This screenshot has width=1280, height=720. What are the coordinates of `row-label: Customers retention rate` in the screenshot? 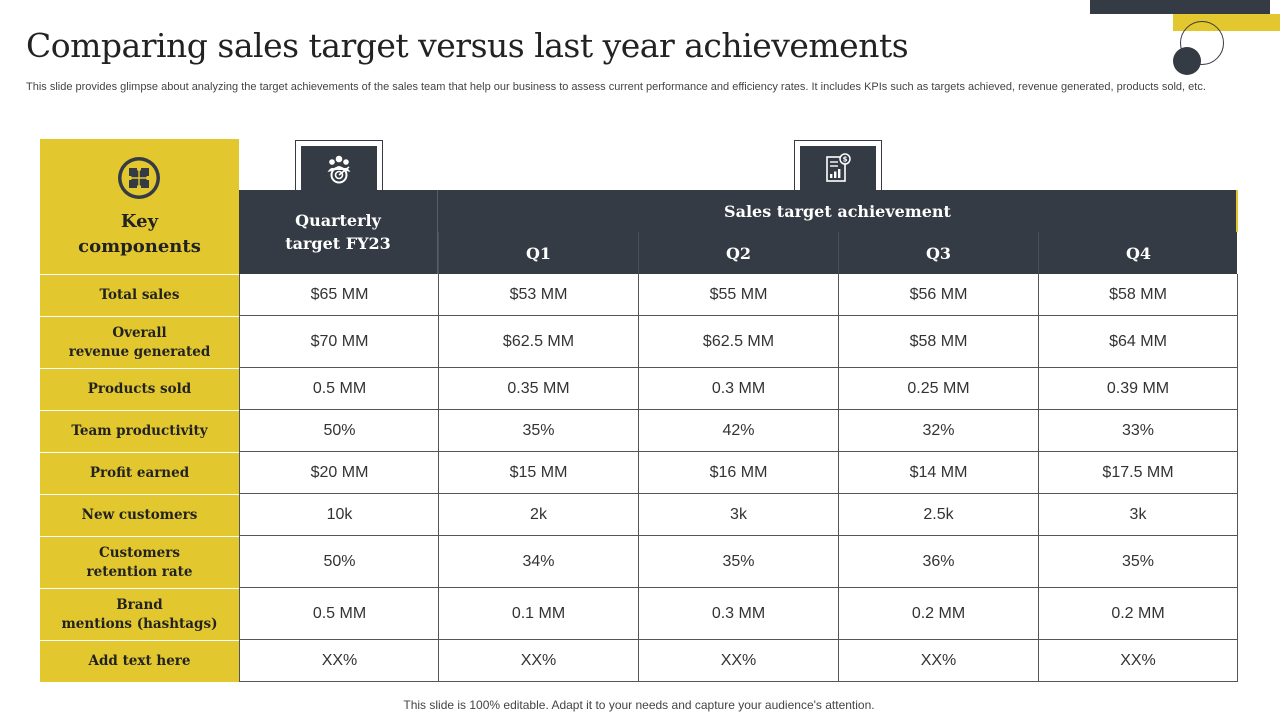 It's located at (139, 562).